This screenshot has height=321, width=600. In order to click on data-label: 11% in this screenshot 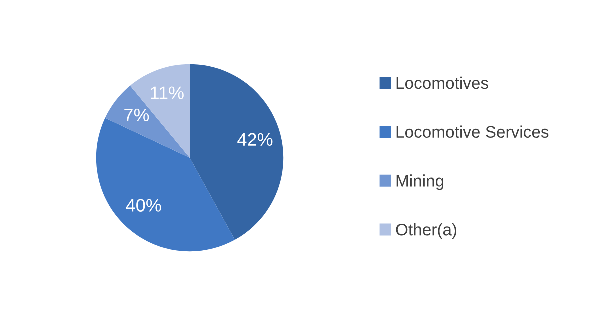, I will do `click(167, 93)`.